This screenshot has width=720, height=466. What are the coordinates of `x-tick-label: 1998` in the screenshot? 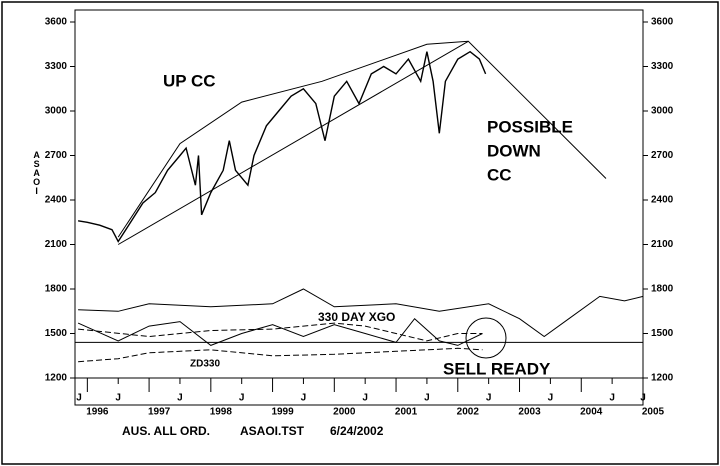 It's located at (221, 412).